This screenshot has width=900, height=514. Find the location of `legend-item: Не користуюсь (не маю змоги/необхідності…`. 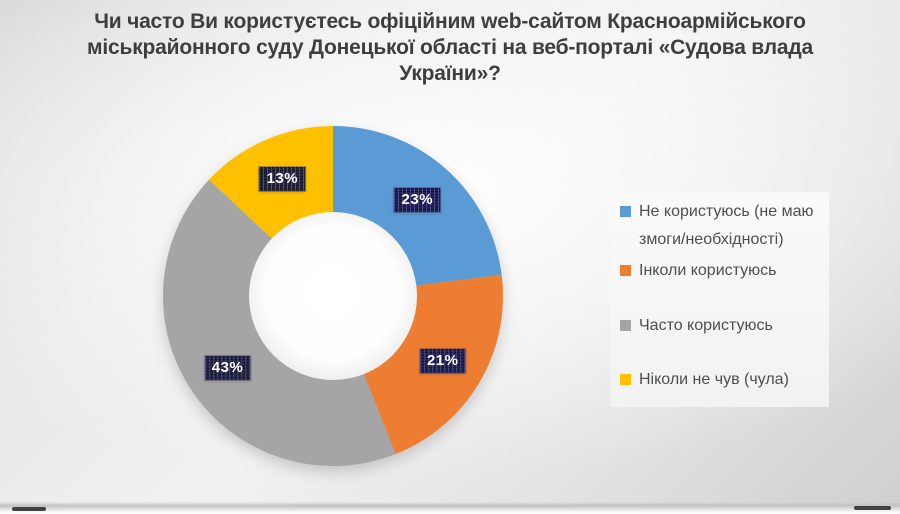

legend-item: Не користуюсь (не маю змоги/необхідності… is located at coordinates (724, 226).